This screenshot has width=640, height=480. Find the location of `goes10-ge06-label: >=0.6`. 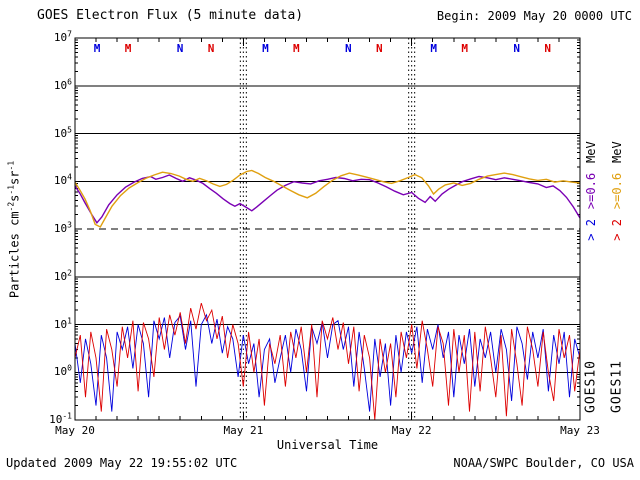

goes10-ge06-label: >=0.6 is located at coordinates (591, 191).